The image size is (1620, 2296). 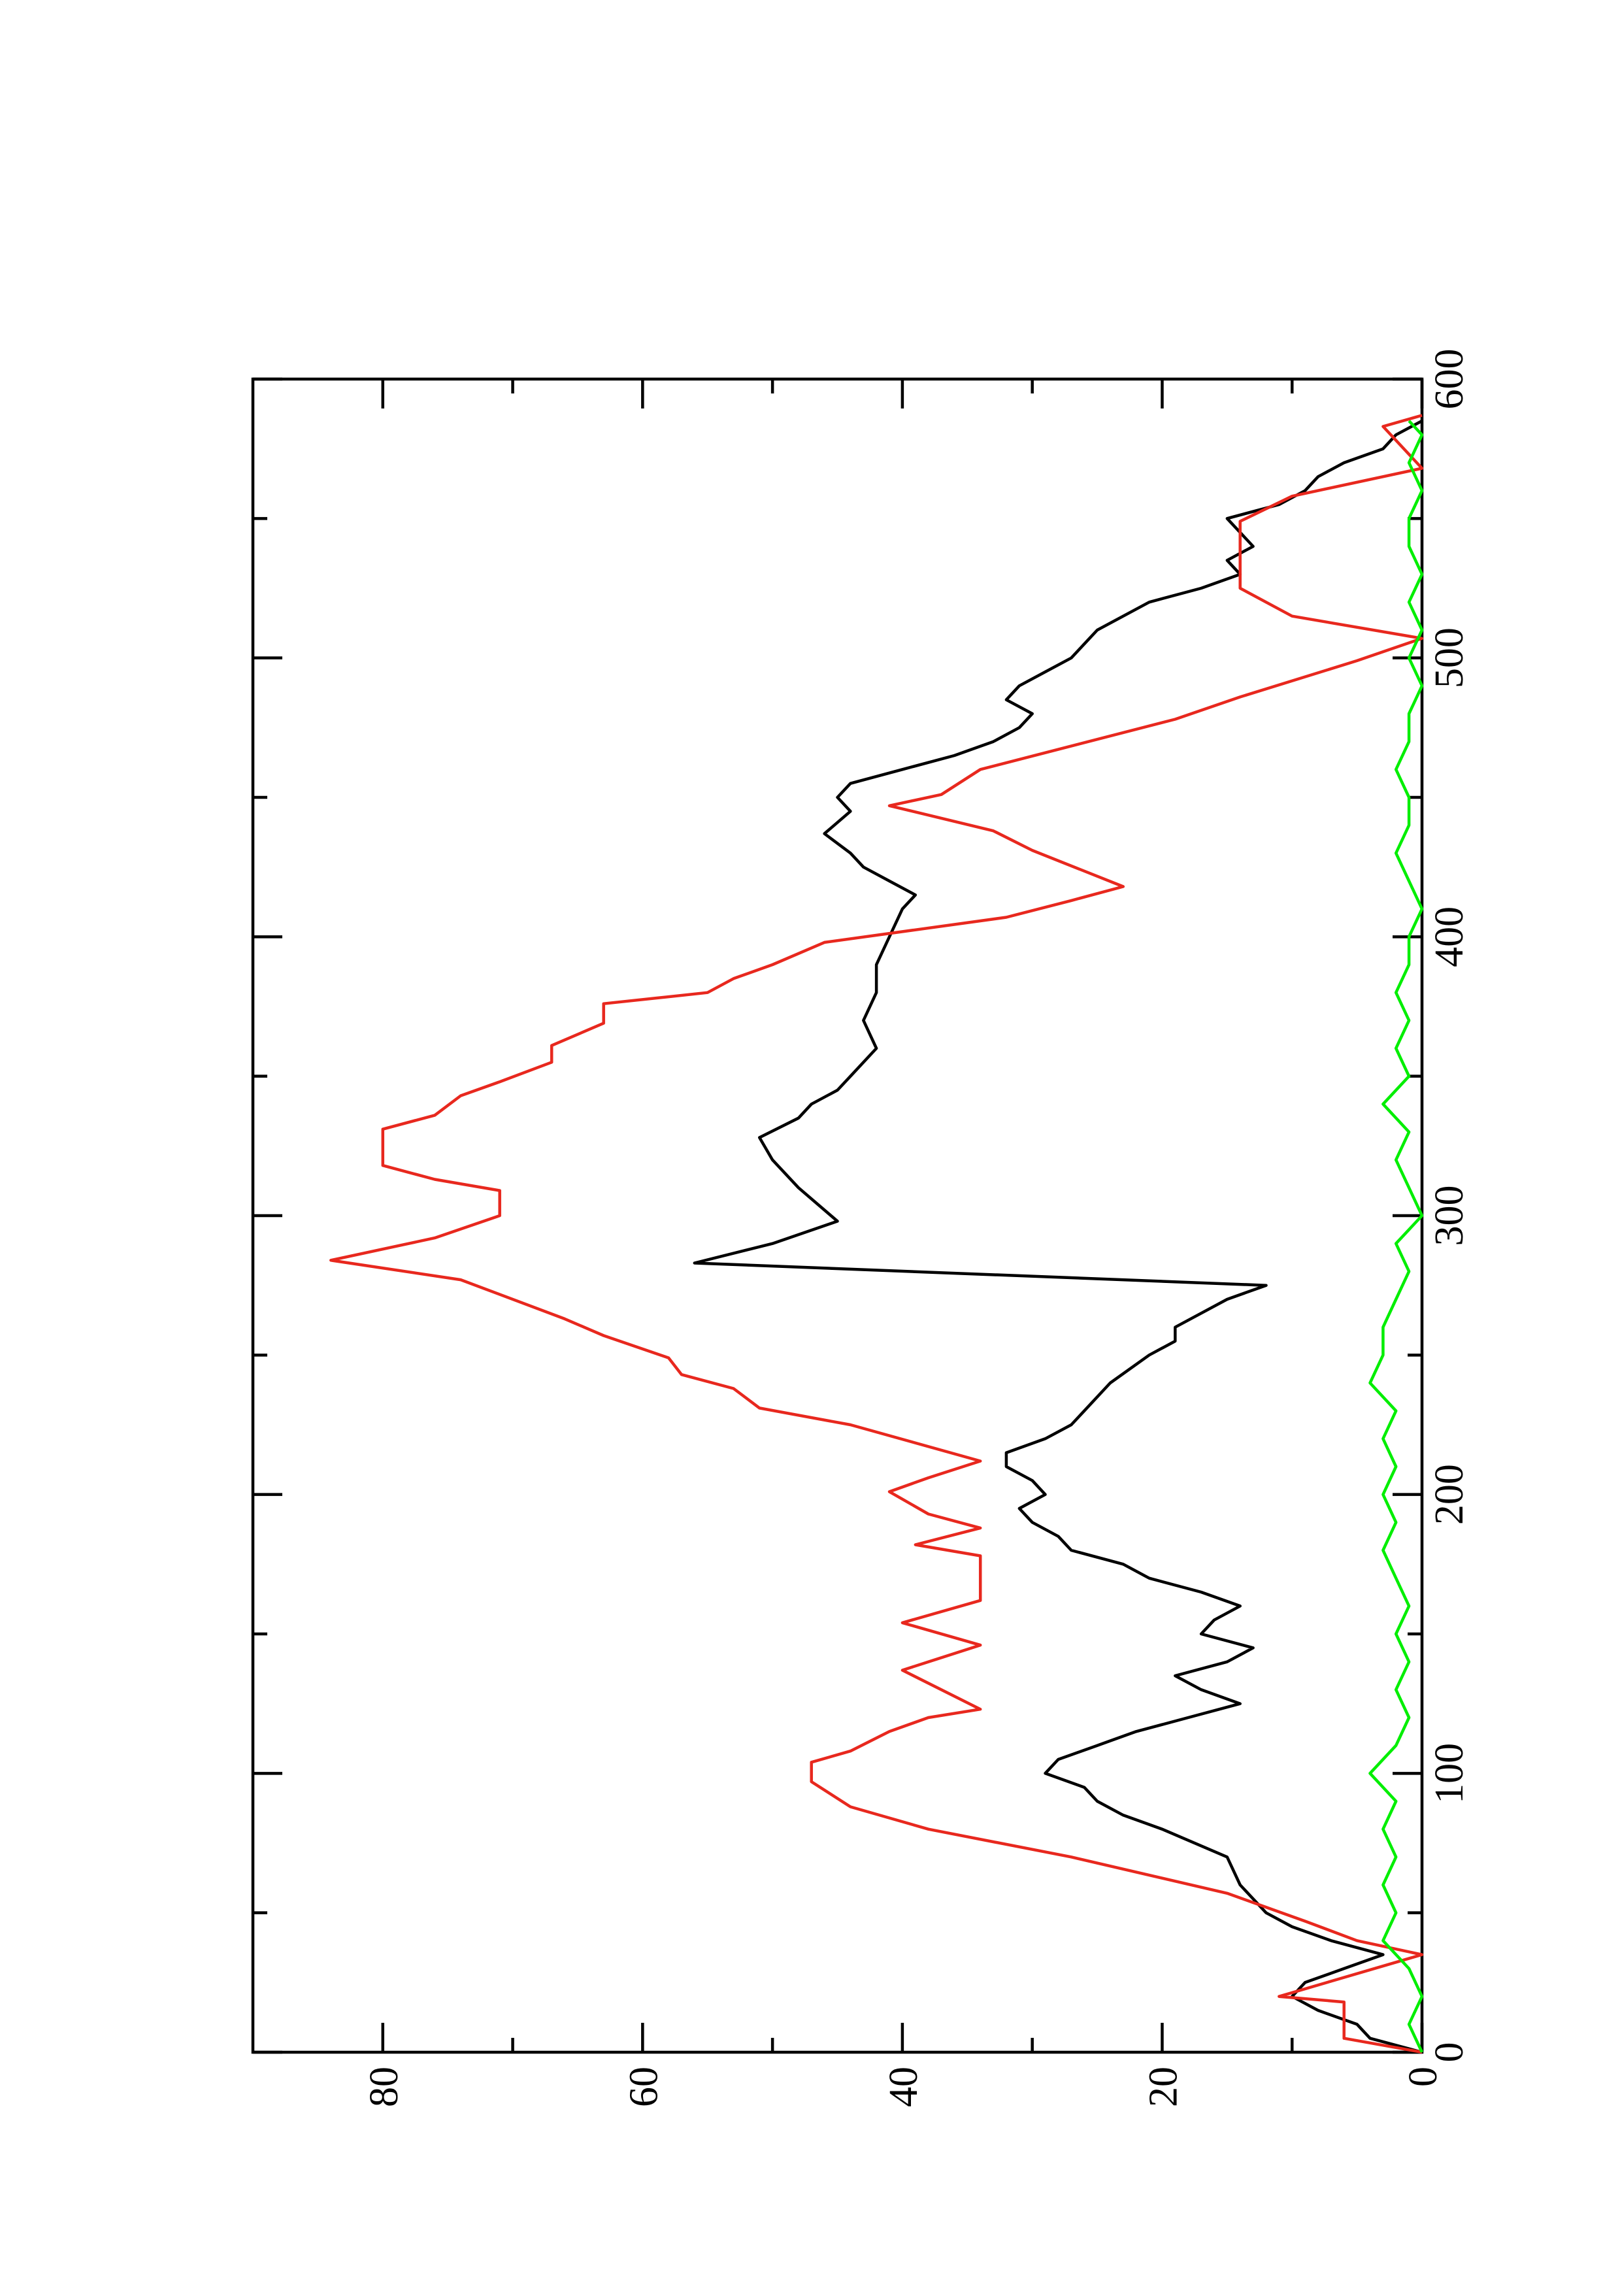 I want to click on x-tick-label: 600, so click(x=1450, y=379).